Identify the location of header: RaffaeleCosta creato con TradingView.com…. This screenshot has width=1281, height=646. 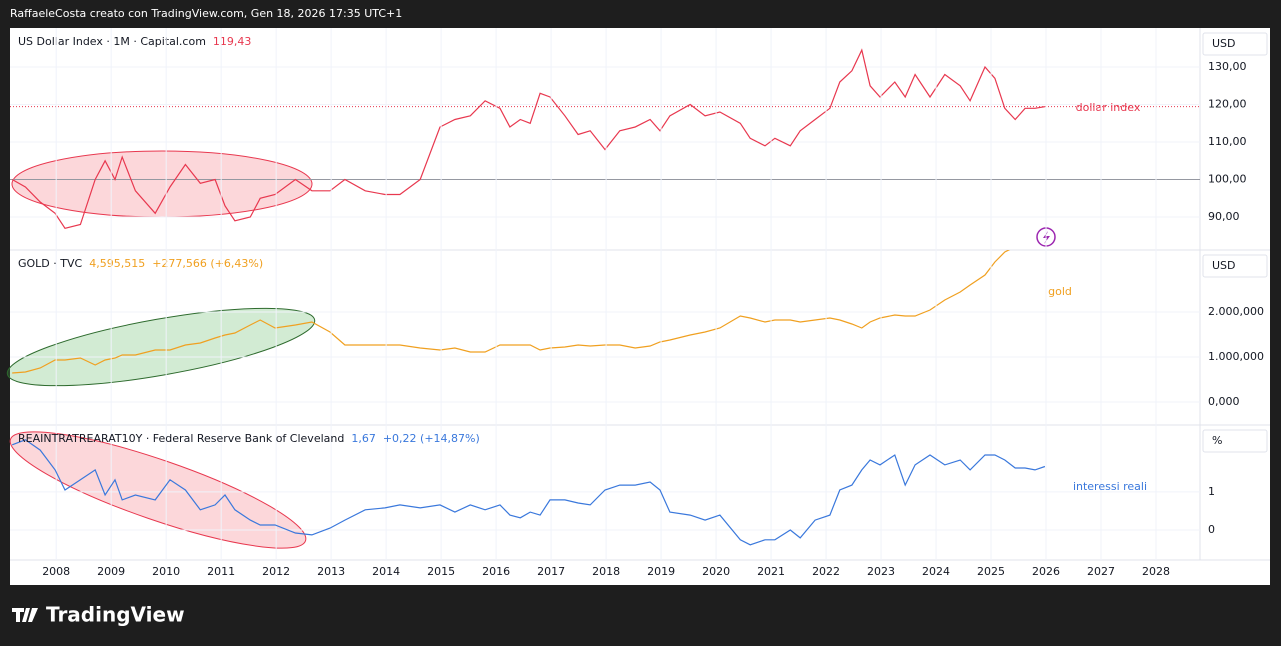
(206, 13).